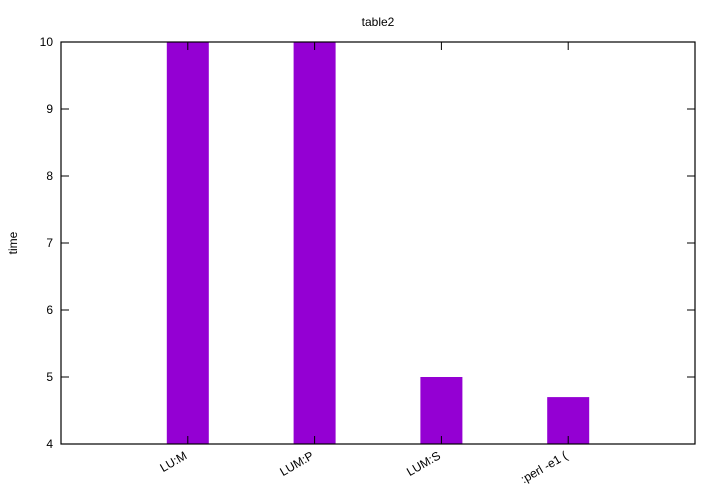 This screenshot has width=720, height=504. Describe the element at coordinates (296, 463) in the screenshot. I see `x-tick-label-1: LUM:P` at that location.